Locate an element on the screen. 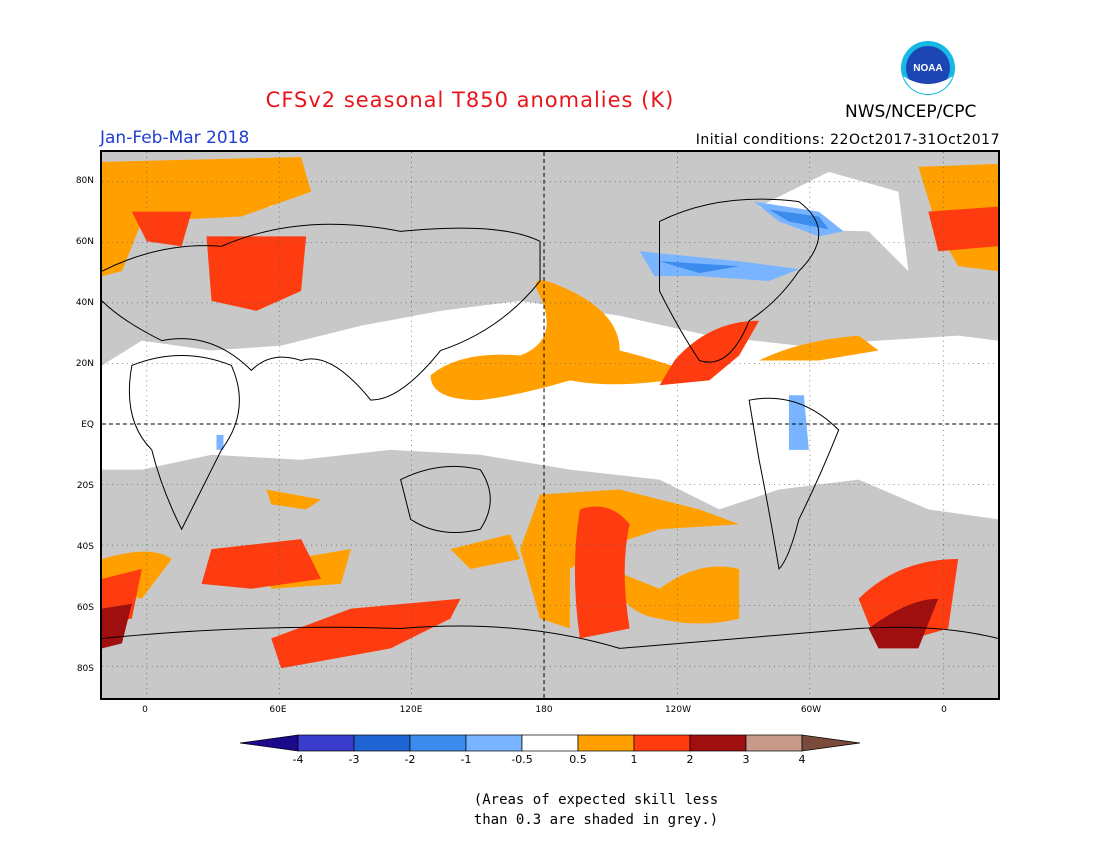 The image size is (1100, 850). colorbar-tick-label: -0.5 is located at coordinates (522, 759).